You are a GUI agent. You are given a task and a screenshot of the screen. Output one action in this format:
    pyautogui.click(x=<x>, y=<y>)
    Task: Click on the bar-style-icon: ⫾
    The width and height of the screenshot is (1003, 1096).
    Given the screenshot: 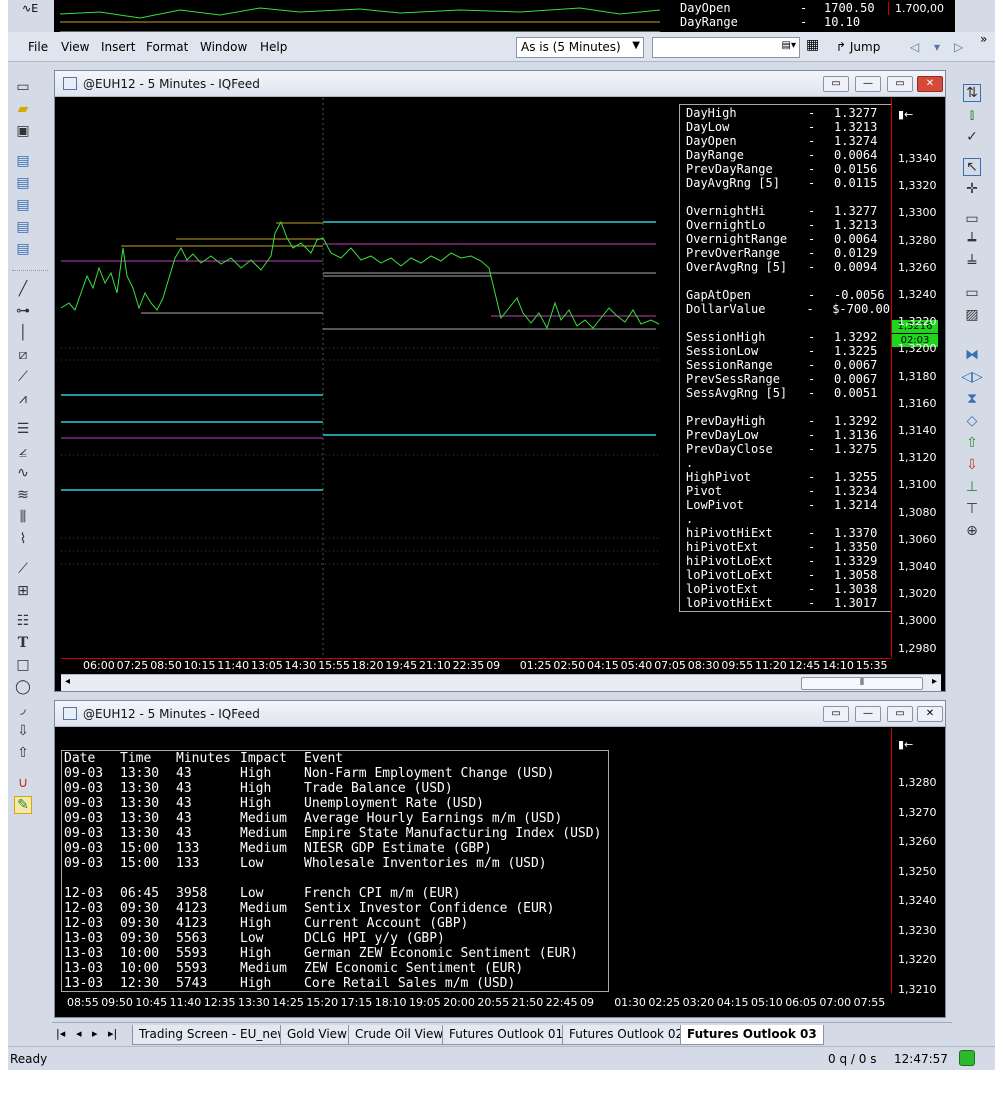 What is the action you would take?
    pyautogui.click(x=972, y=115)
    